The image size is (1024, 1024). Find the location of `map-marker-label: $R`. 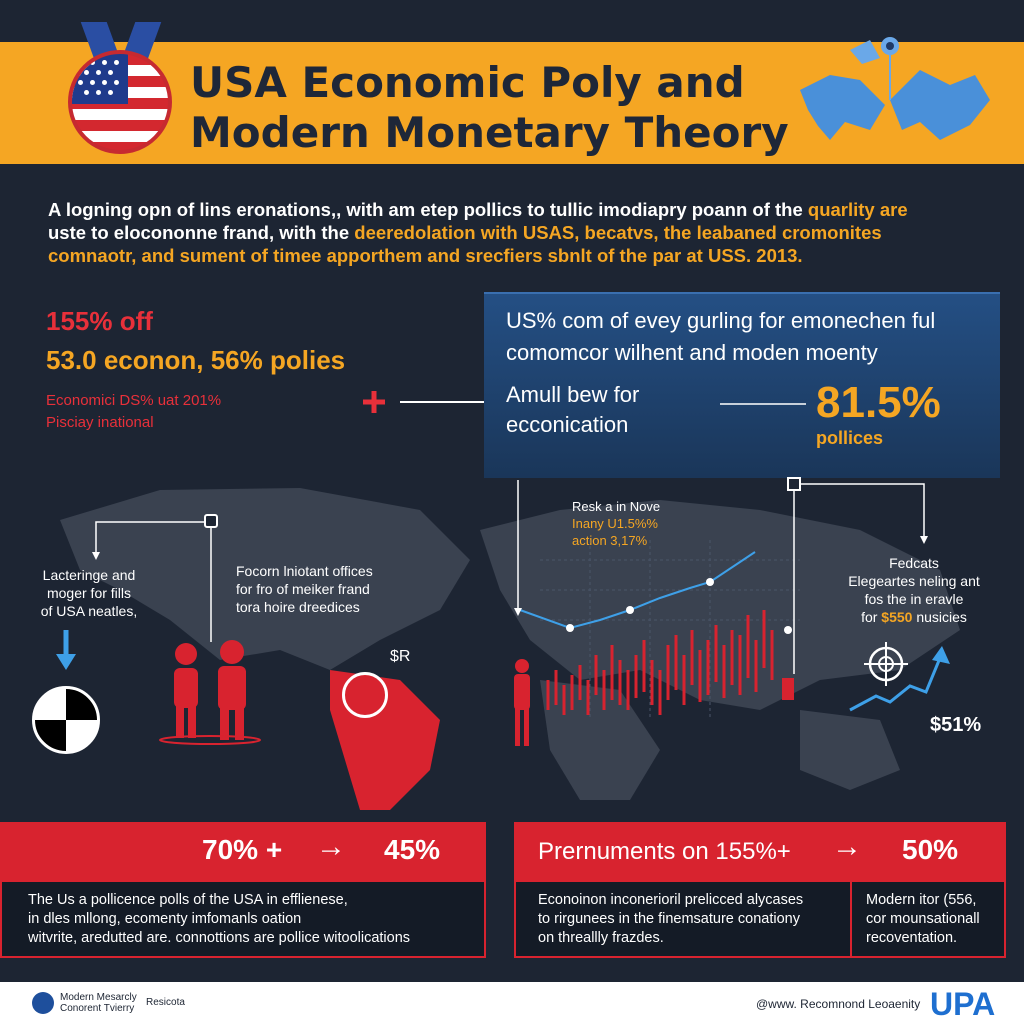

map-marker-label: $R is located at coordinates (400, 656).